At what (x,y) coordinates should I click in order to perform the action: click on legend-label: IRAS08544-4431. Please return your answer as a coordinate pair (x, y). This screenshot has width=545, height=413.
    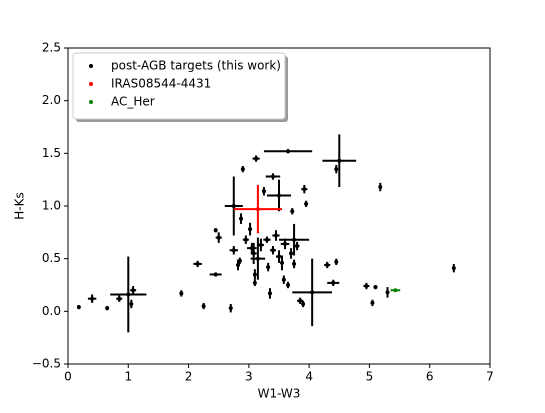
    Looking at the image, I should click on (161, 84).